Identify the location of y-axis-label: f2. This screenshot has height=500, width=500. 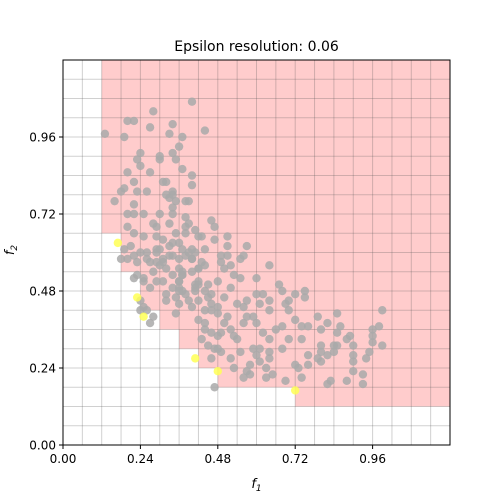
(11, 250).